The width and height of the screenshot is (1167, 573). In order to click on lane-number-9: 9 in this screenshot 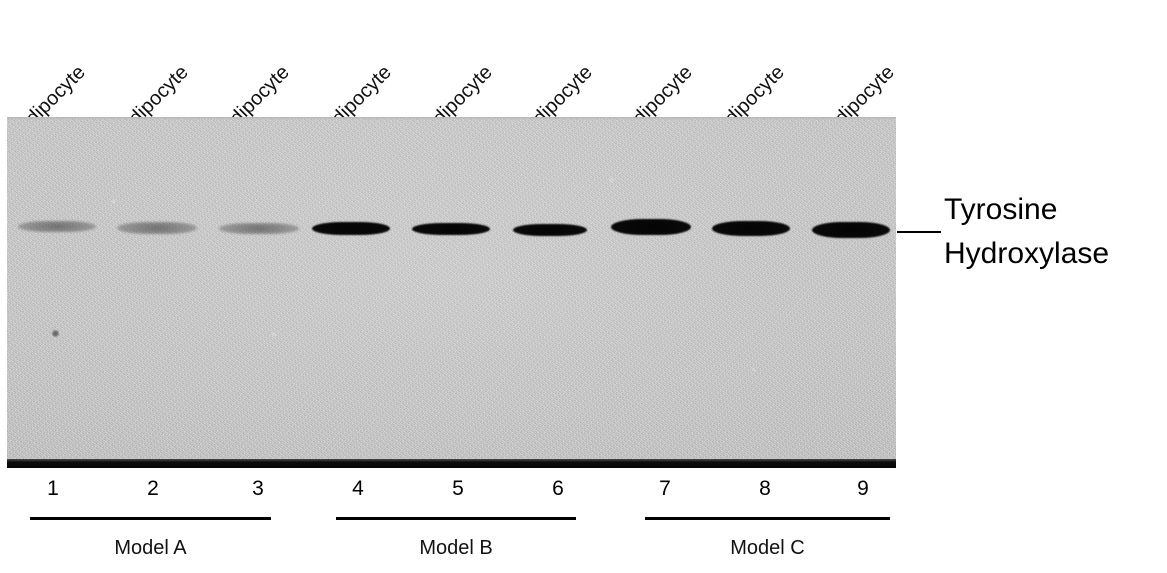, I will do `click(863, 488)`.